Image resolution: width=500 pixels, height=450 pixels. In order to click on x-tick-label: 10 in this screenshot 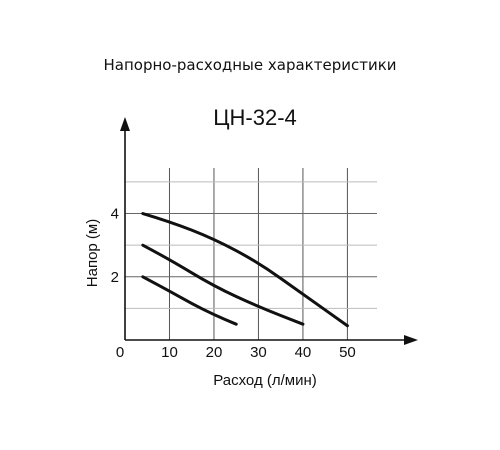, I will do `click(169, 352)`.